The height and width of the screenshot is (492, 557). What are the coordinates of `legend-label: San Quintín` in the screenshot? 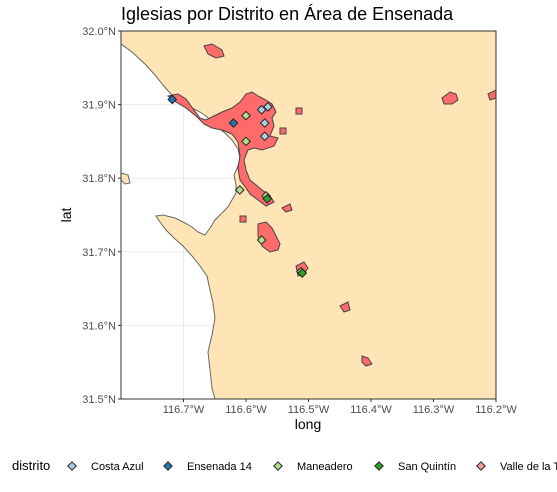 It's located at (427, 467).